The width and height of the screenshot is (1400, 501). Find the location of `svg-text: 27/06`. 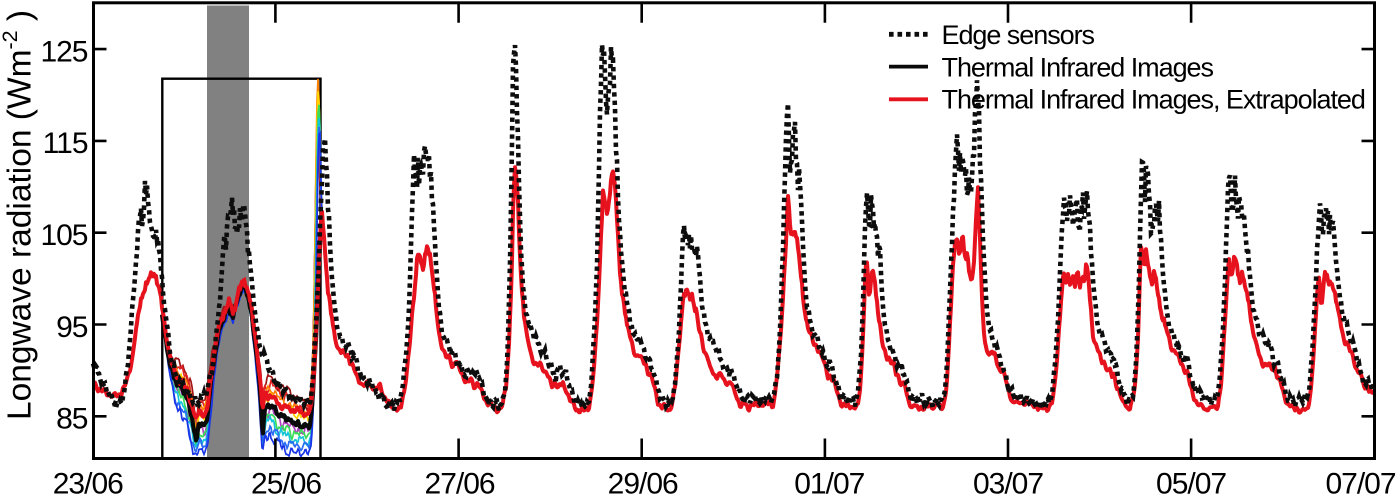

svg-text: 27/06 is located at coordinates (460, 482).